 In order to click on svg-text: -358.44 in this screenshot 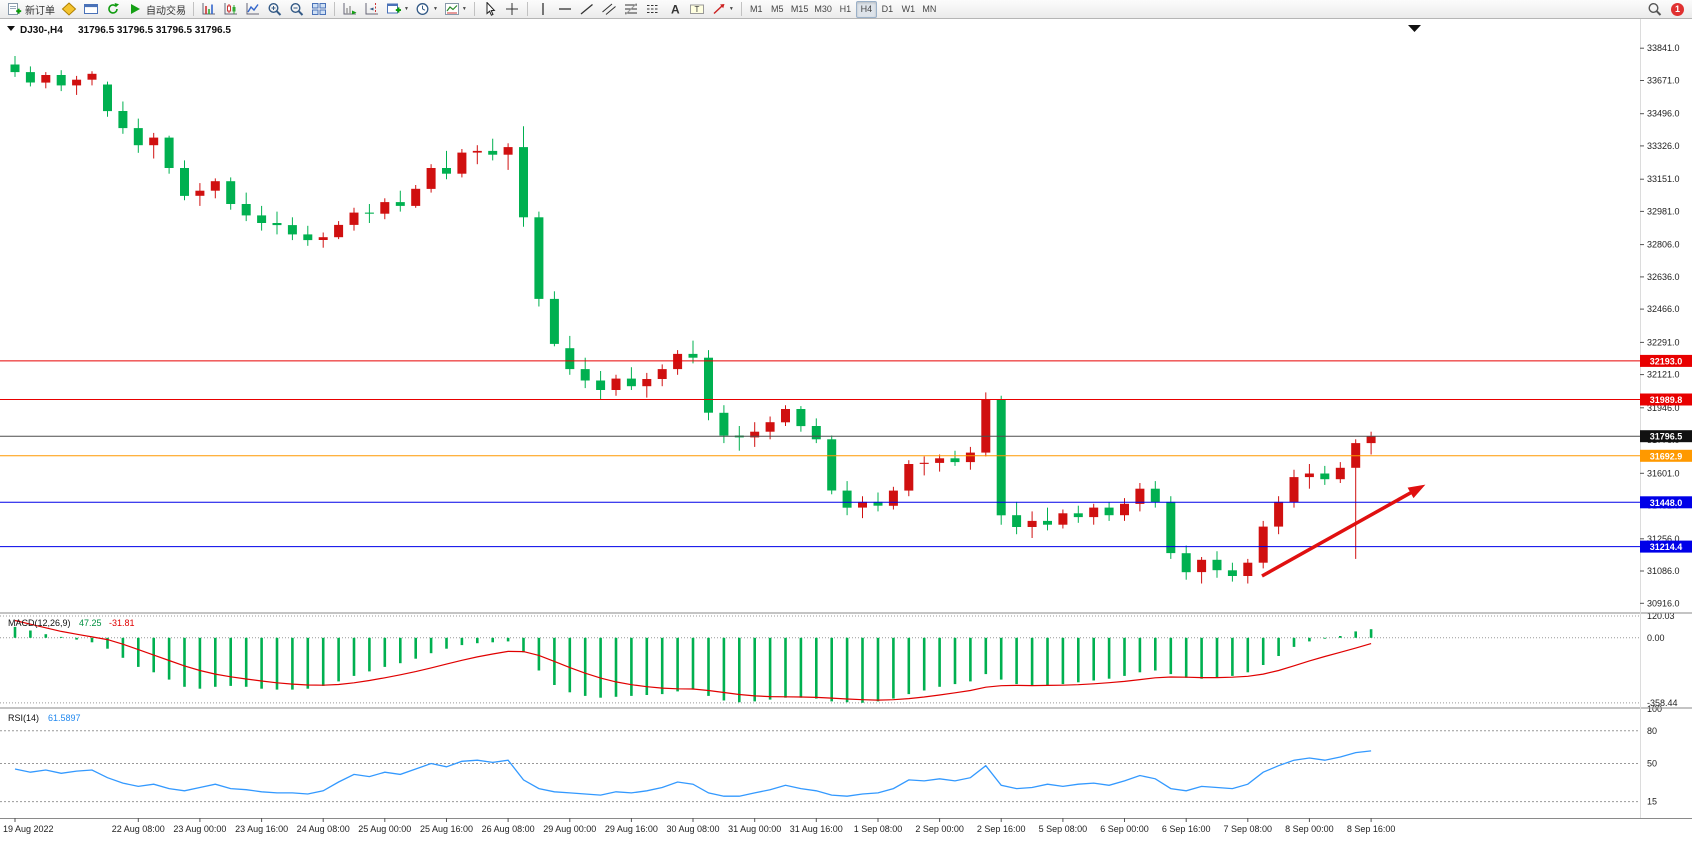, I will do `click(1662, 703)`.